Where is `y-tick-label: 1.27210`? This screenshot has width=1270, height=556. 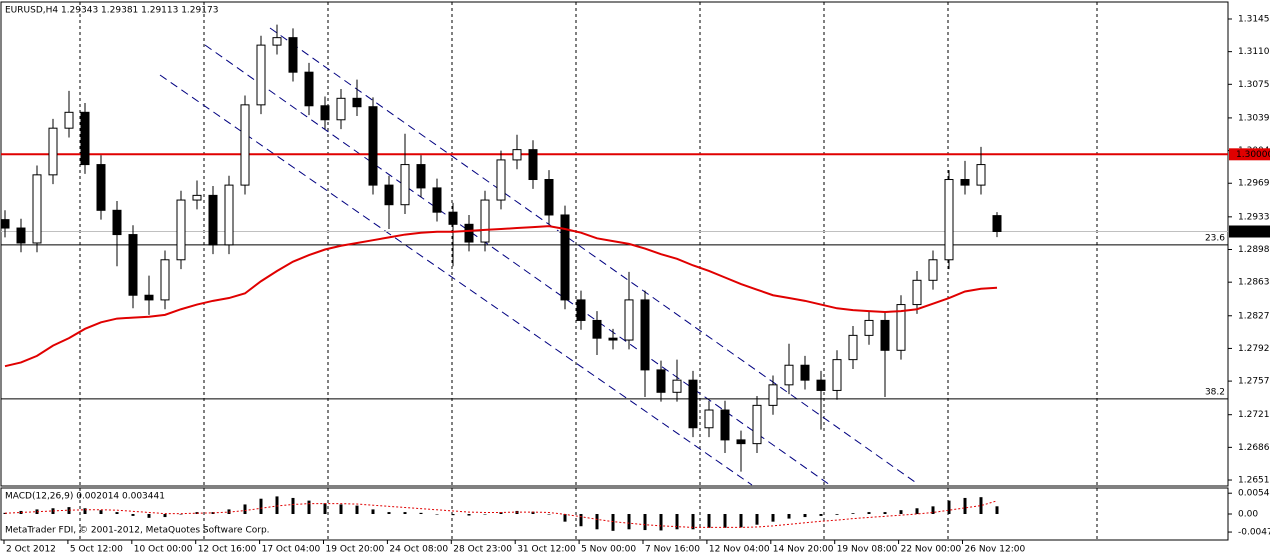 y-tick-label: 1.27210 is located at coordinates (1254, 415).